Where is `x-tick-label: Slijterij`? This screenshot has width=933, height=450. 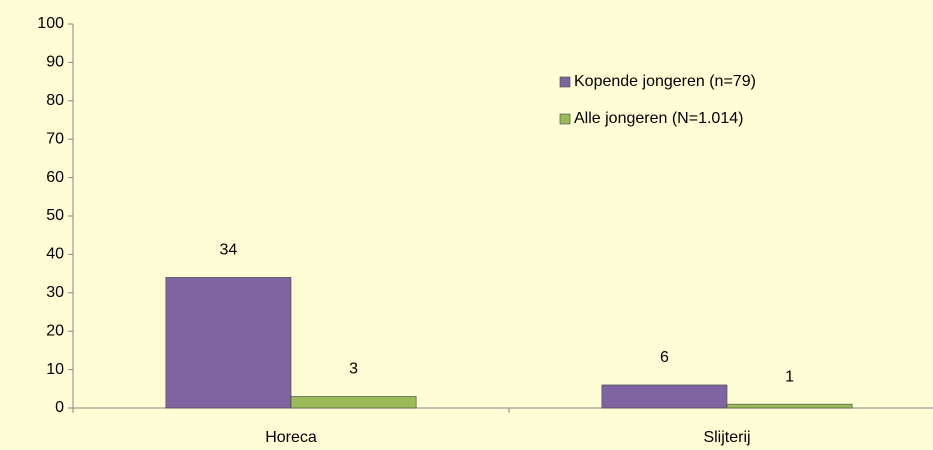 x-tick-label: Slijterij is located at coordinates (726, 437).